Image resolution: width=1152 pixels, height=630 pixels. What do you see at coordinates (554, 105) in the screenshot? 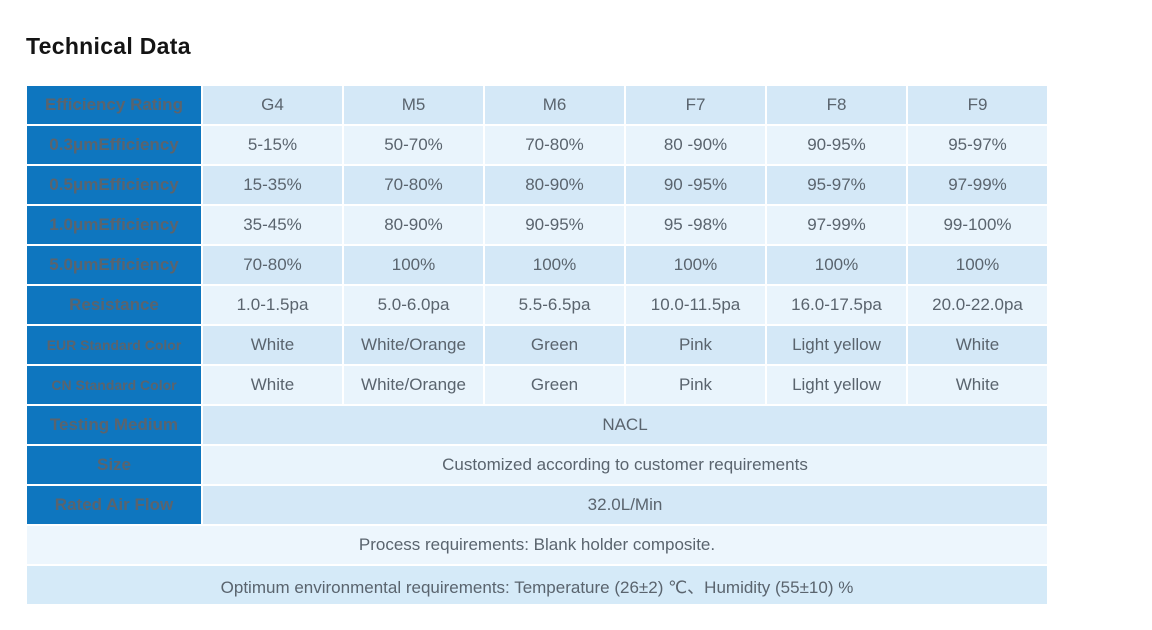
I see `col-header-m6: M6` at bounding box center [554, 105].